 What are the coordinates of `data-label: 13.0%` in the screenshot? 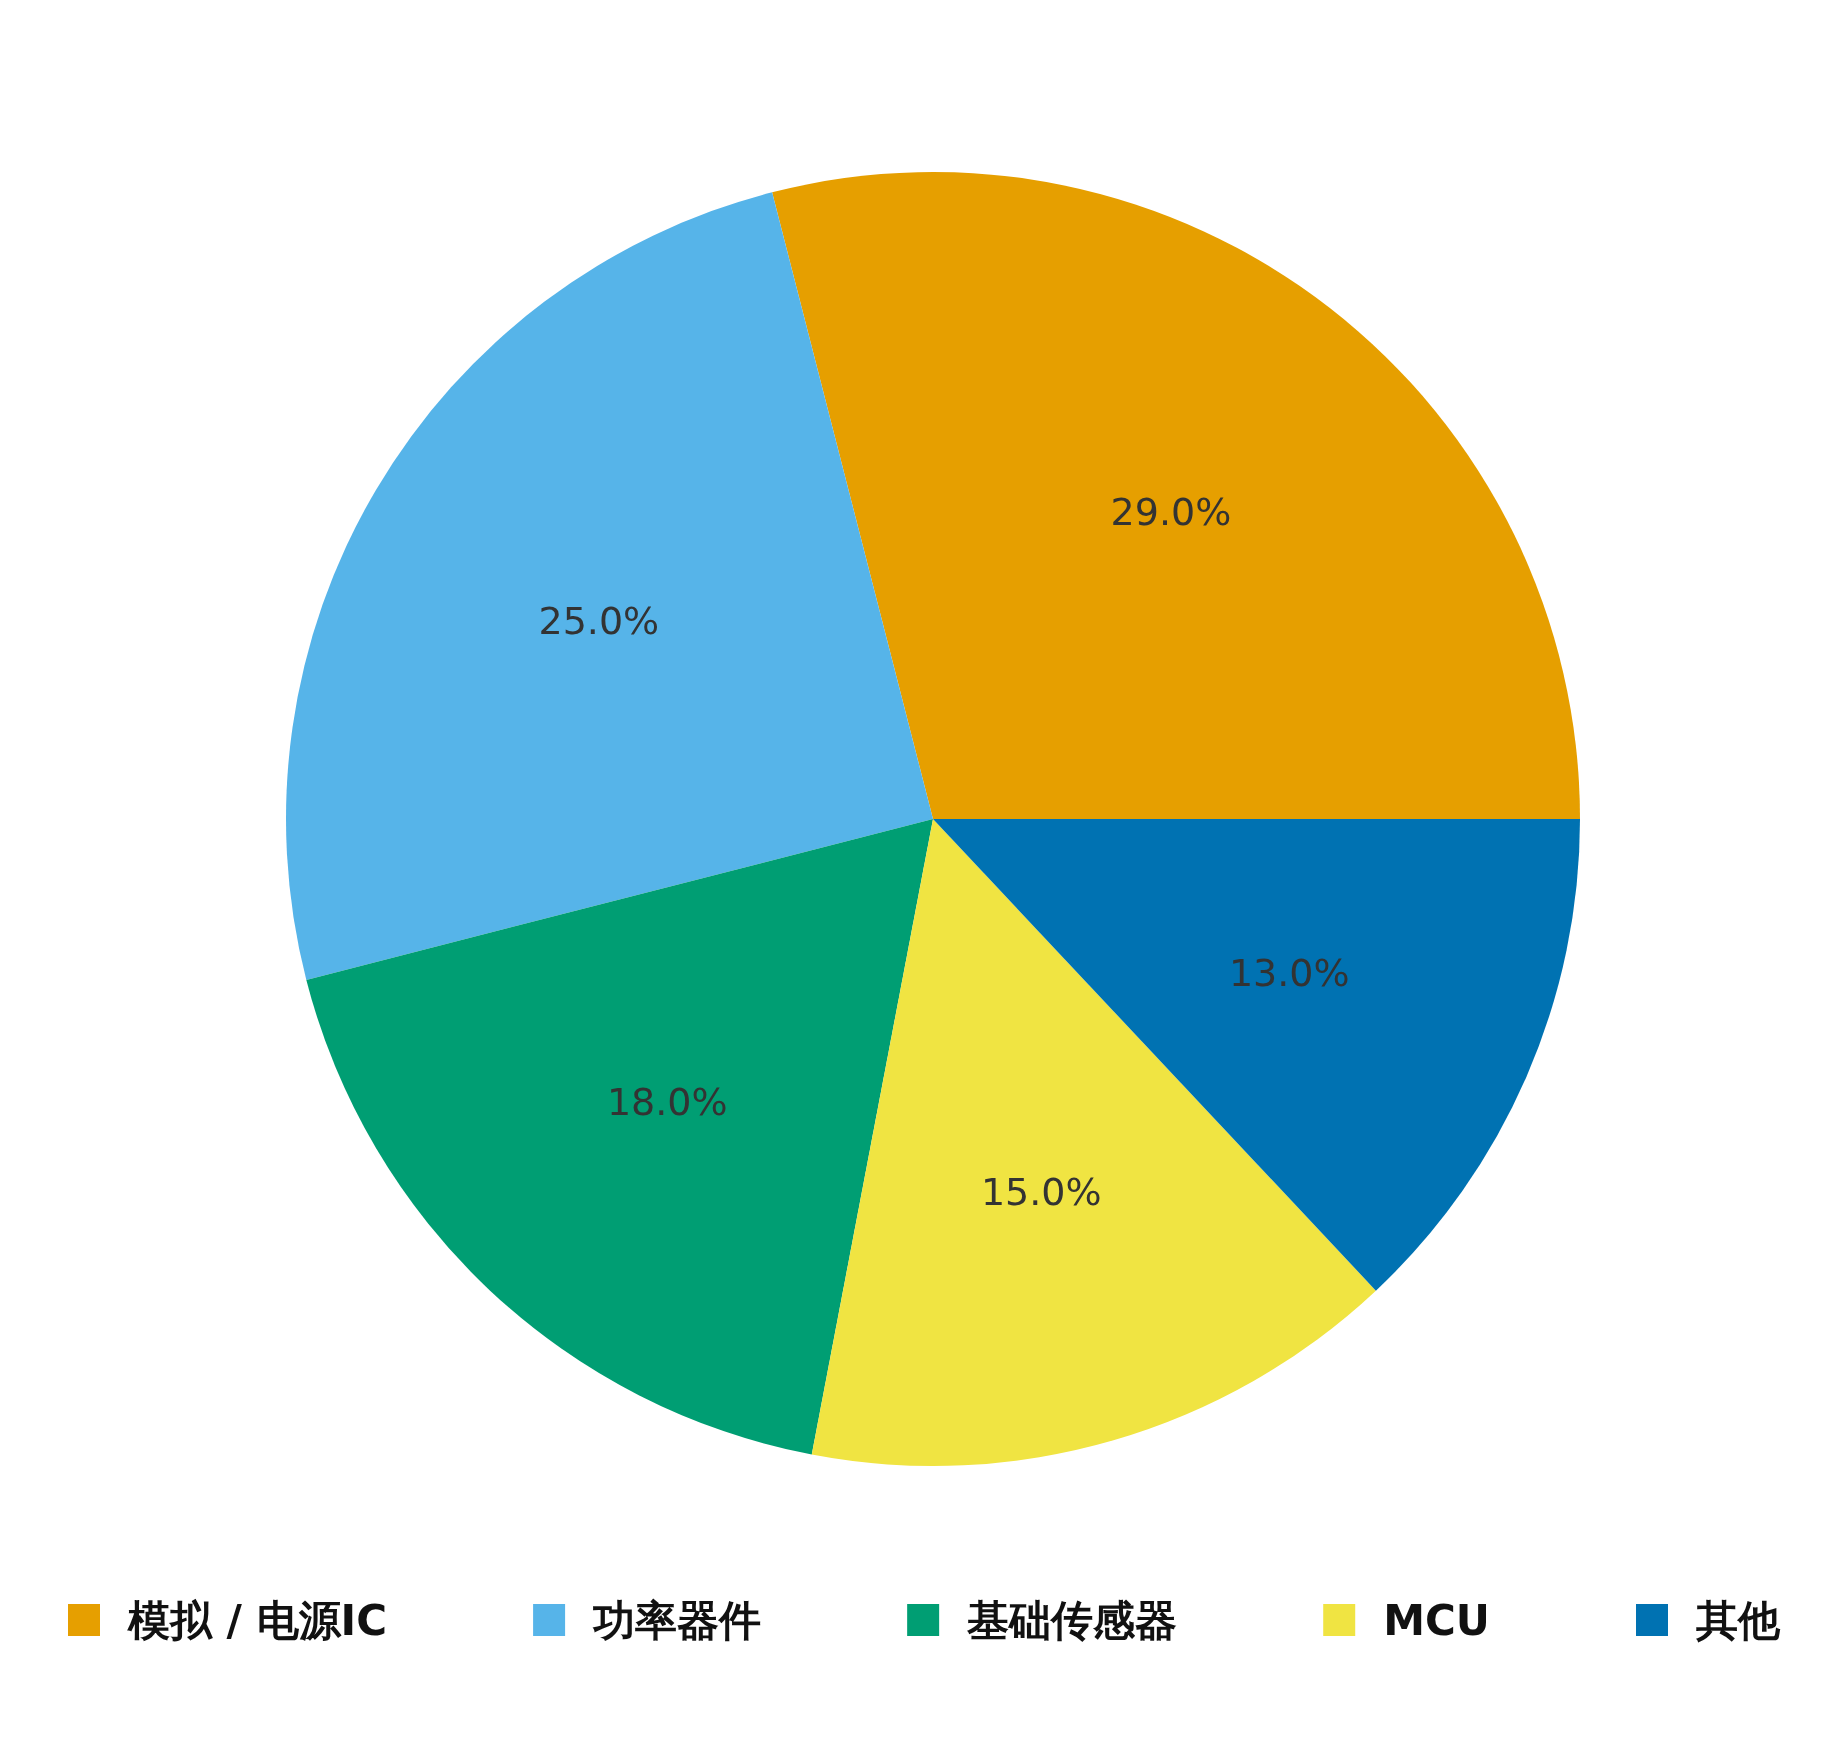 It's located at (1289, 973).